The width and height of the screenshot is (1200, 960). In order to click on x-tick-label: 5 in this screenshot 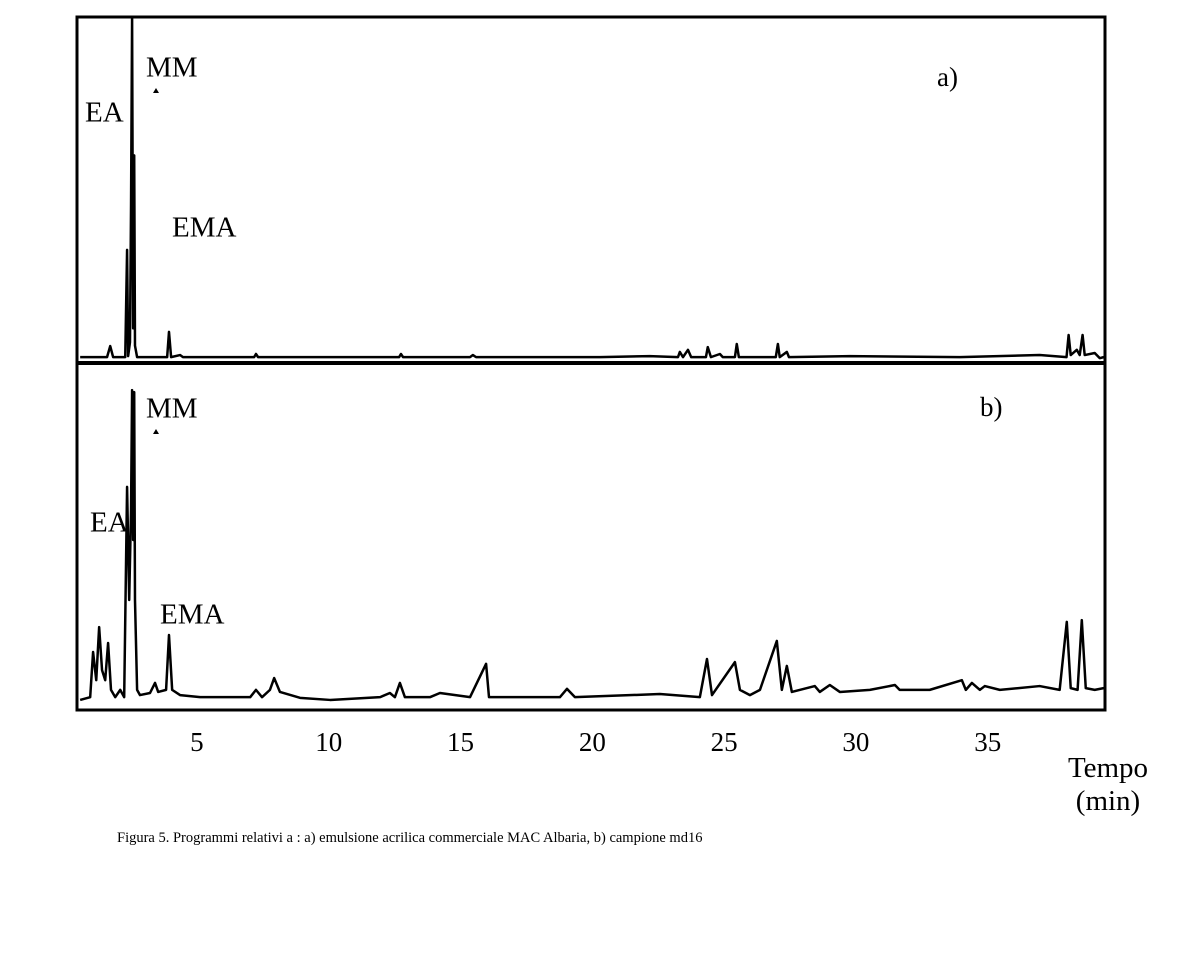, I will do `click(197, 742)`.